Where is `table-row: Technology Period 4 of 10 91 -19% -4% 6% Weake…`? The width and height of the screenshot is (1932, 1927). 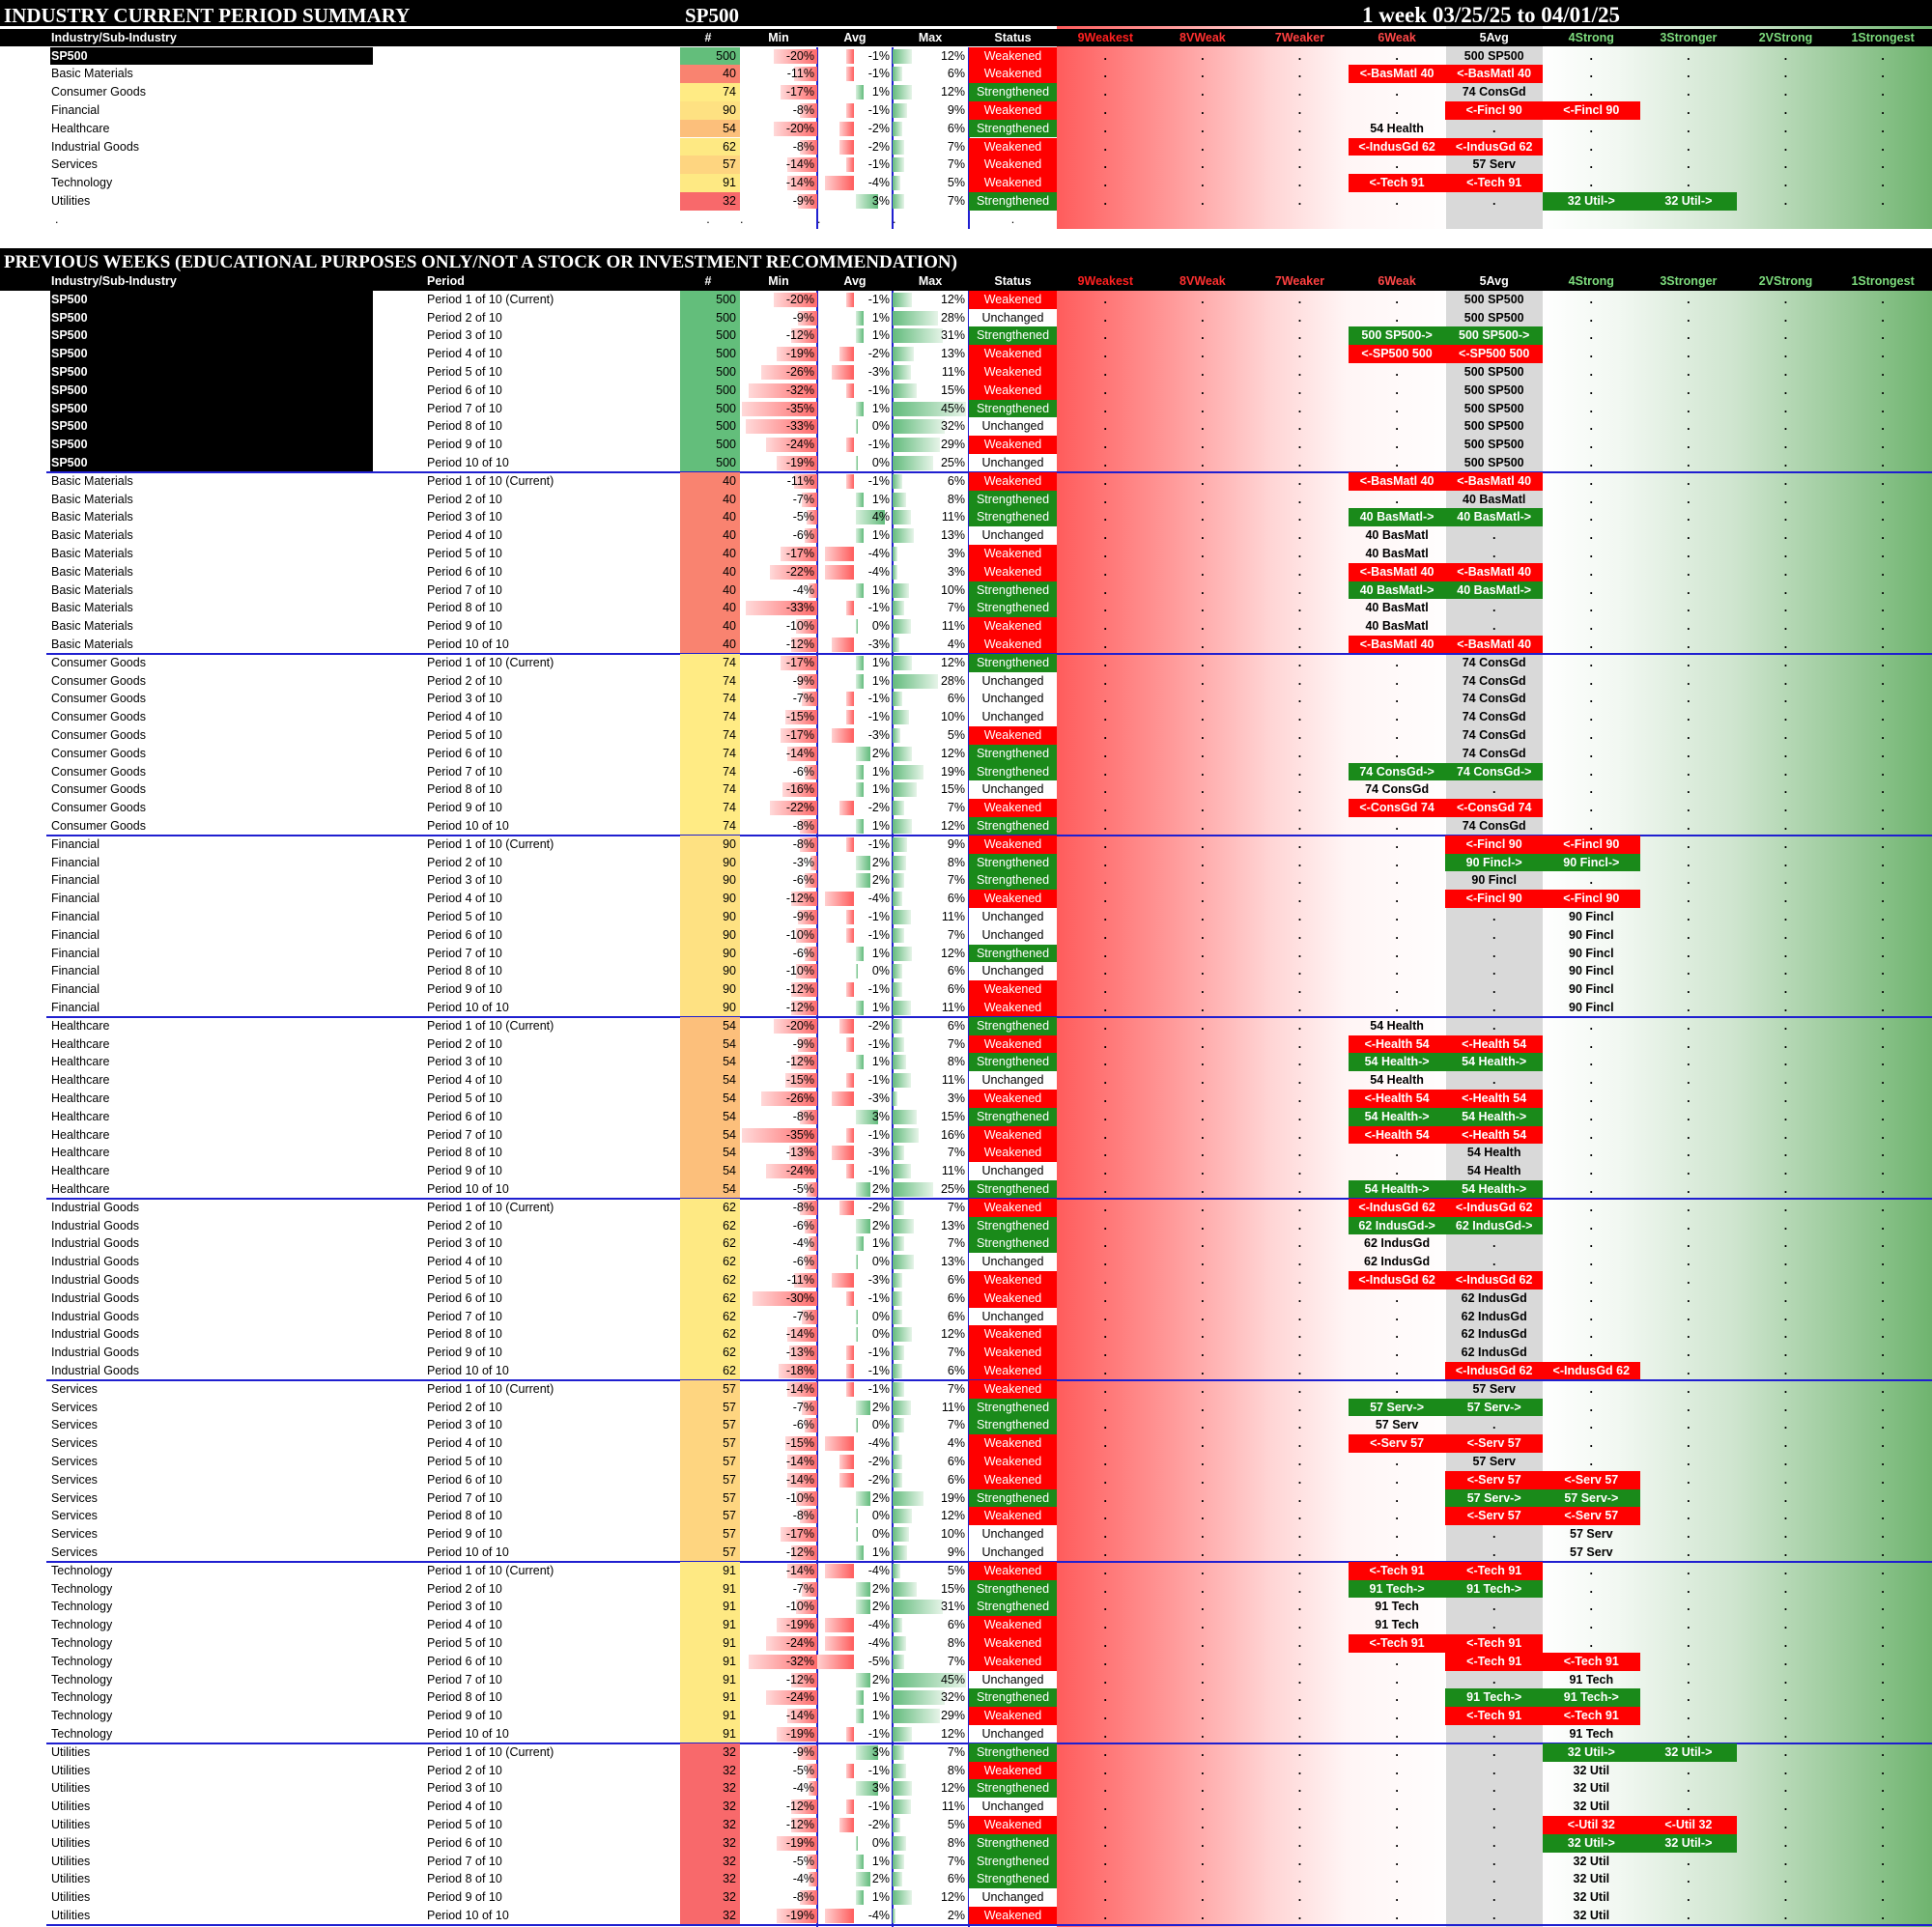
table-row: Technology Period 4 of 10 91 -19% -4% 6% Weake… is located at coordinates (966, 1625).